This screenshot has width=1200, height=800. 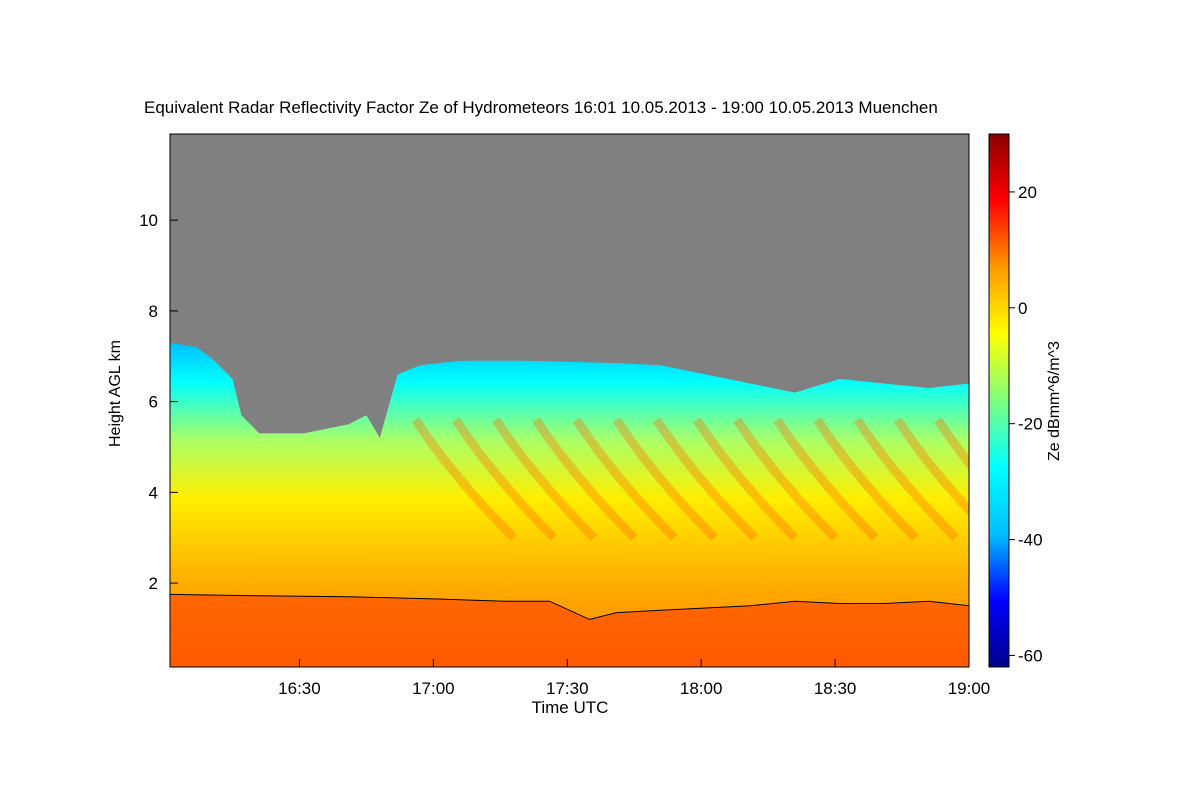 What do you see at coordinates (299, 688) in the screenshot?
I see `x-tick-label: 16:30` at bounding box center [299, 688].